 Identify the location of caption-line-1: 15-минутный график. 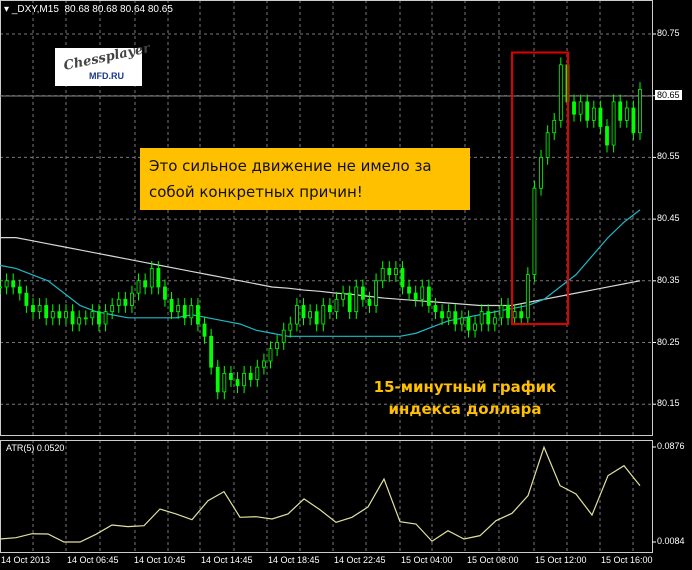
(465, 387).